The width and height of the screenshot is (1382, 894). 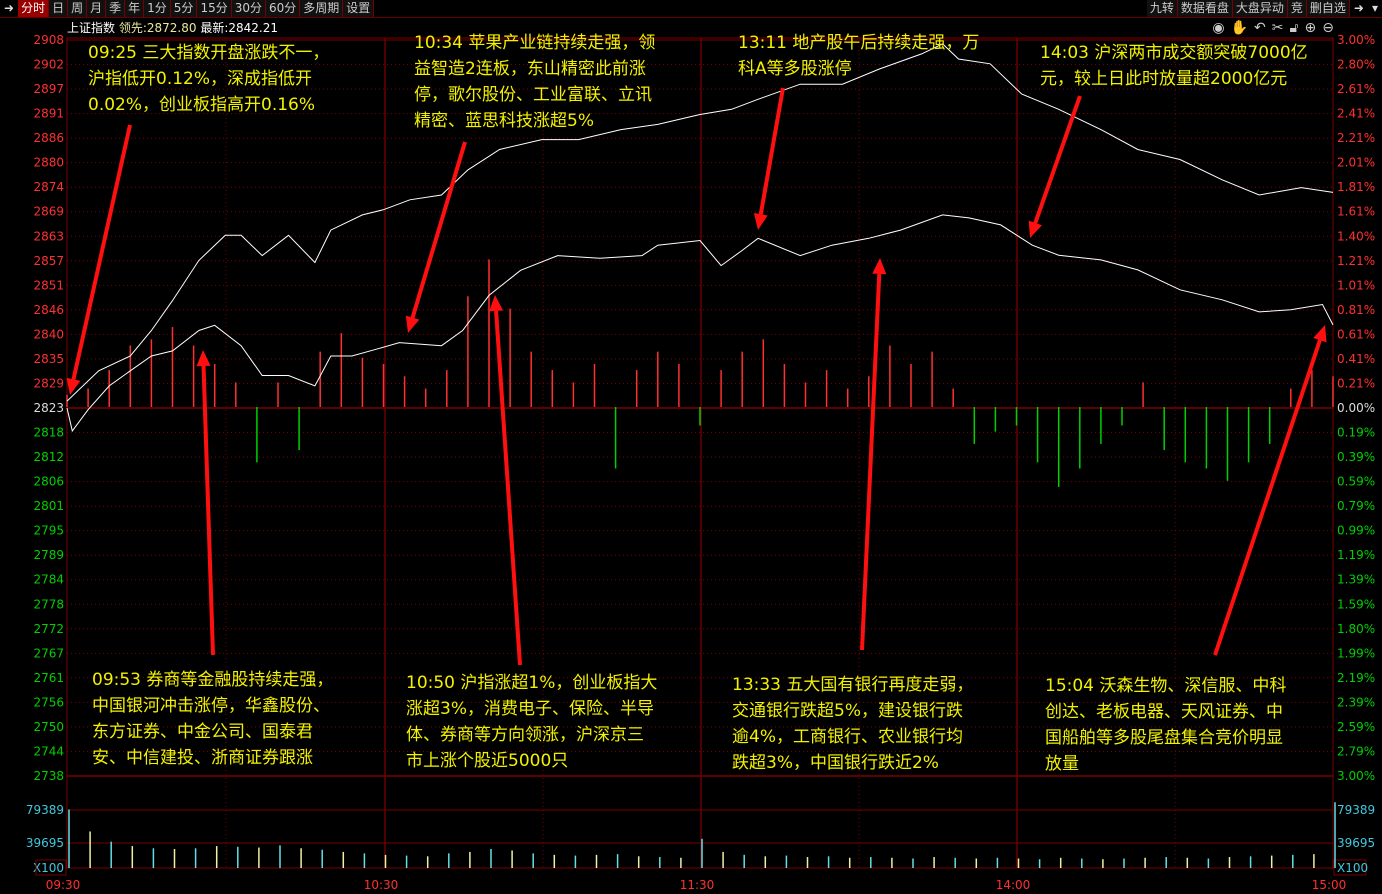 I want to click on tab-12: 设置, so click(x=359, y=8).